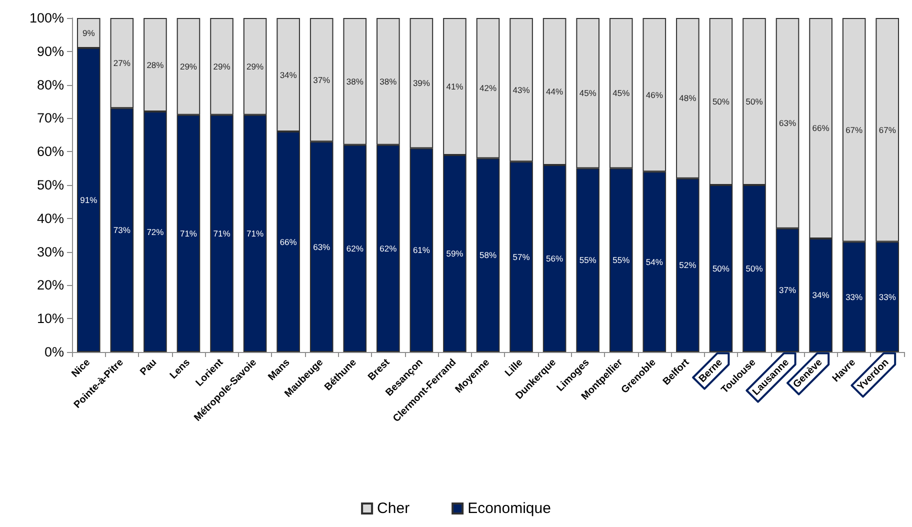 The image size is (912, 527). What do you see at coordinates (54, 352) in the screenshot?
I see `y-tick-label: 0%` at bounding box center [54, 352].